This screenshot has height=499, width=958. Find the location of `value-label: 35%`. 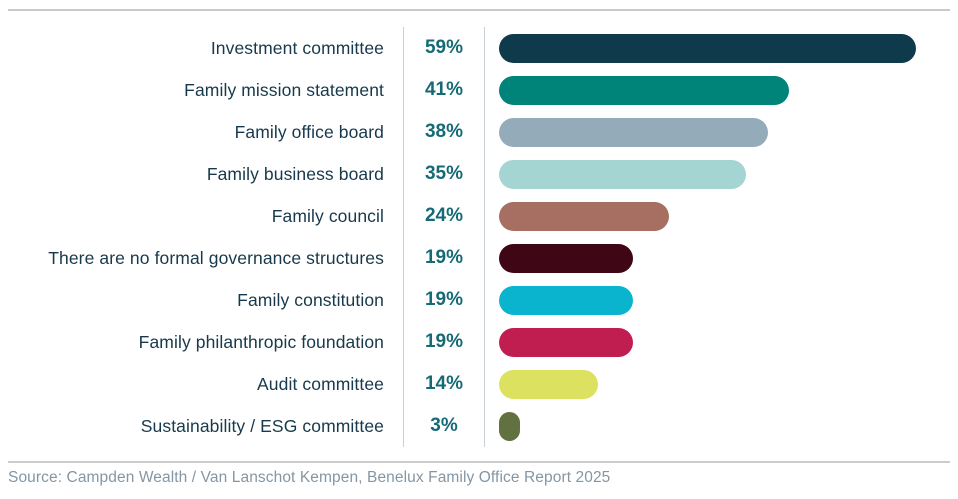

value-label: 35% is located at coordinates (444, 174).